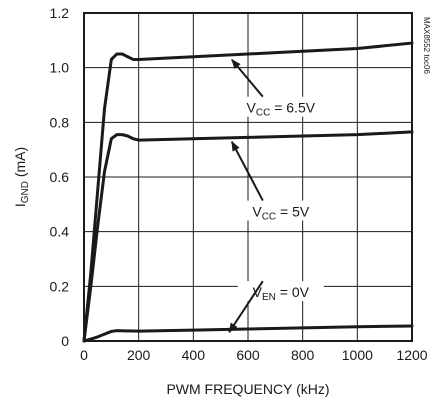  What do you see at coordinates (84, 355) in the screenshot?
I see `x-tick-label: 0` at bounding box center [84, 355].